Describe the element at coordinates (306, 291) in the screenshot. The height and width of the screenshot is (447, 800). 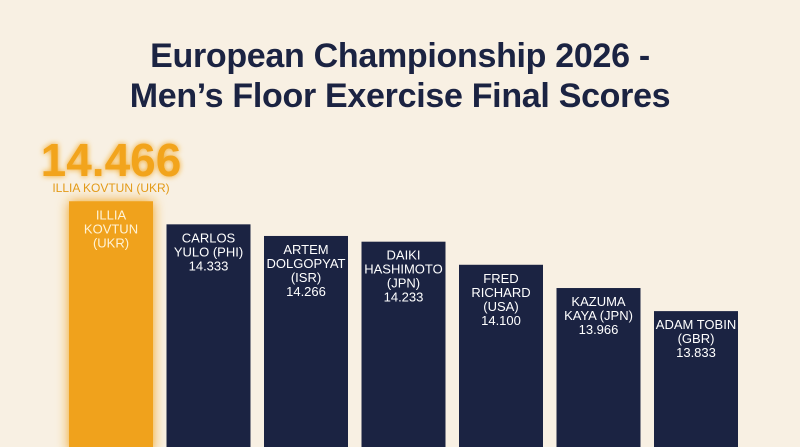
I see `bar-label-2-line-3: 14.266` at that location.